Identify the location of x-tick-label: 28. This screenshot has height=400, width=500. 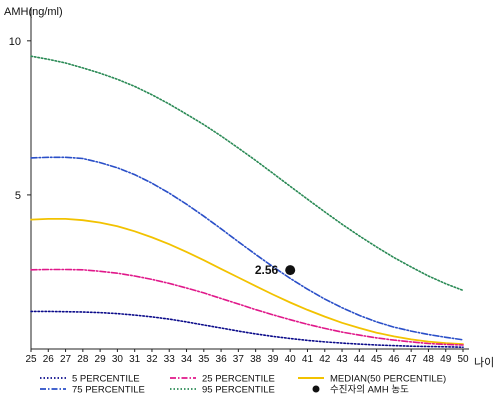
(83, 359).